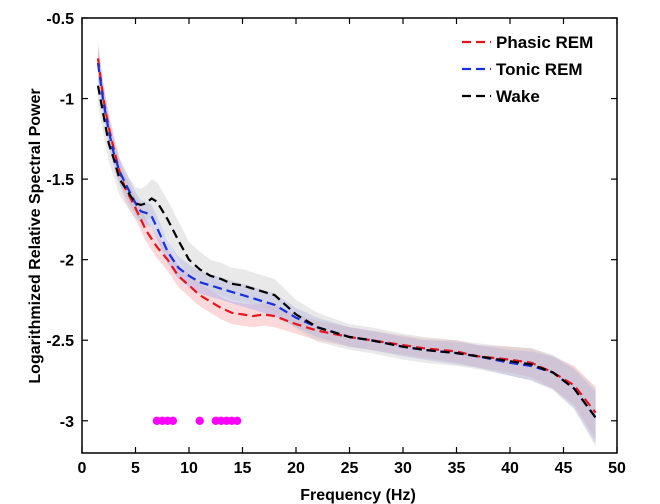 The image size is (660, 504). Describe the element at coordinates (564, 468) in the screenshot. I see `x-tick-label: 45` at that location.